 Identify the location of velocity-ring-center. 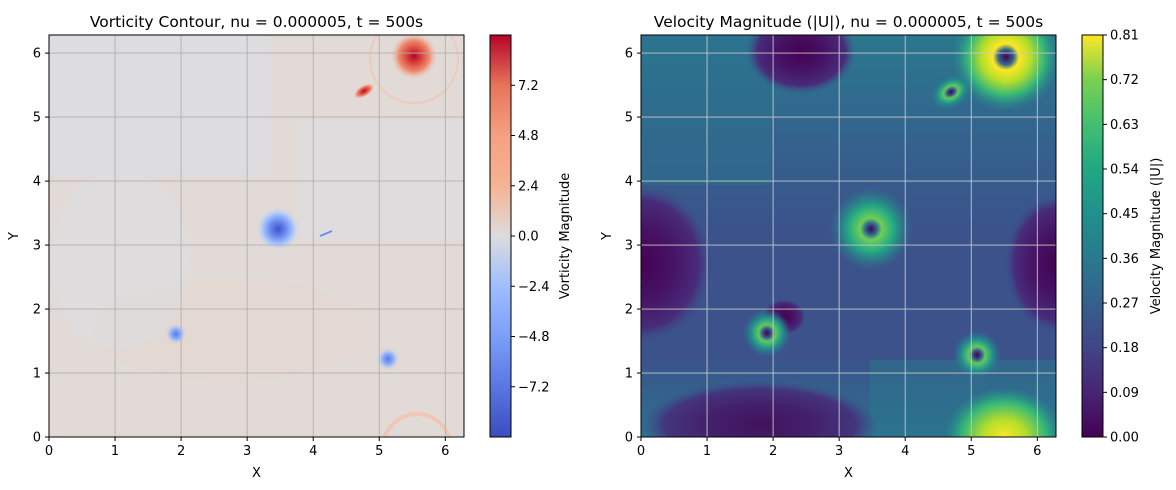
(871, 229).